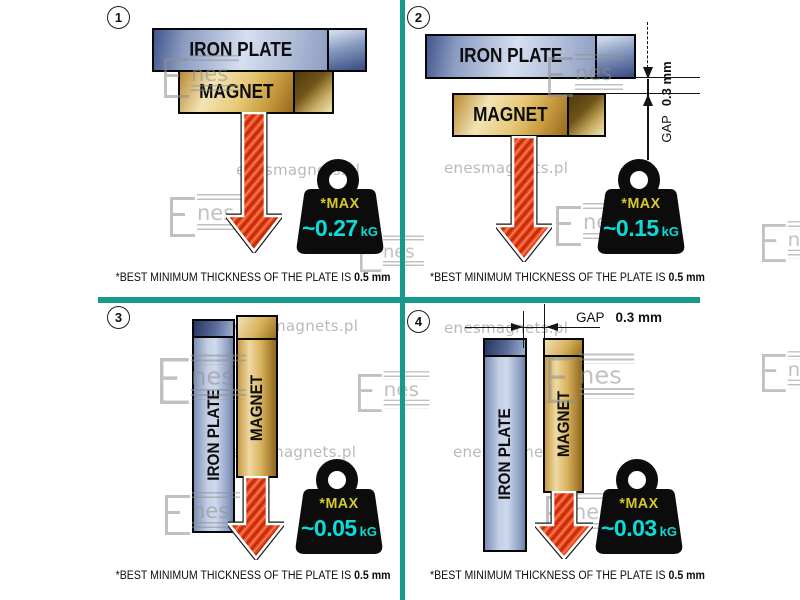 Image resolution: width=800 pixels, height=600 pixels. What do you see at coordinates (552, 327) in the screenshot?
I see `gap-arrow-left-icon` at bounding box center [552, 327].